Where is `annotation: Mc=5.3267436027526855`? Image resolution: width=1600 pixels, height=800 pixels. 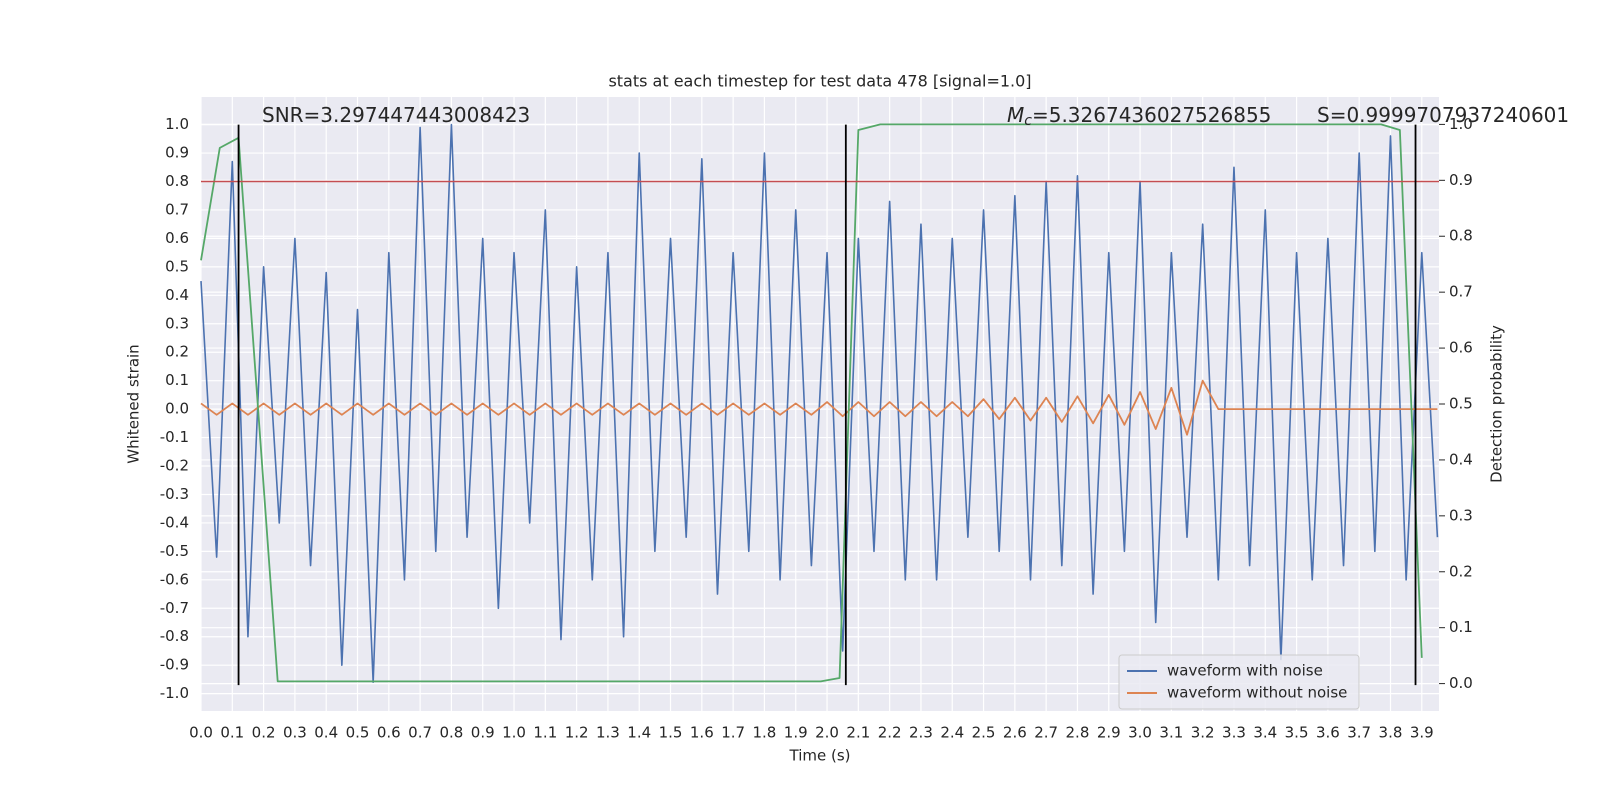
annotation: Mc=5.3267436027526855 is located at coordinates (1139, 116).